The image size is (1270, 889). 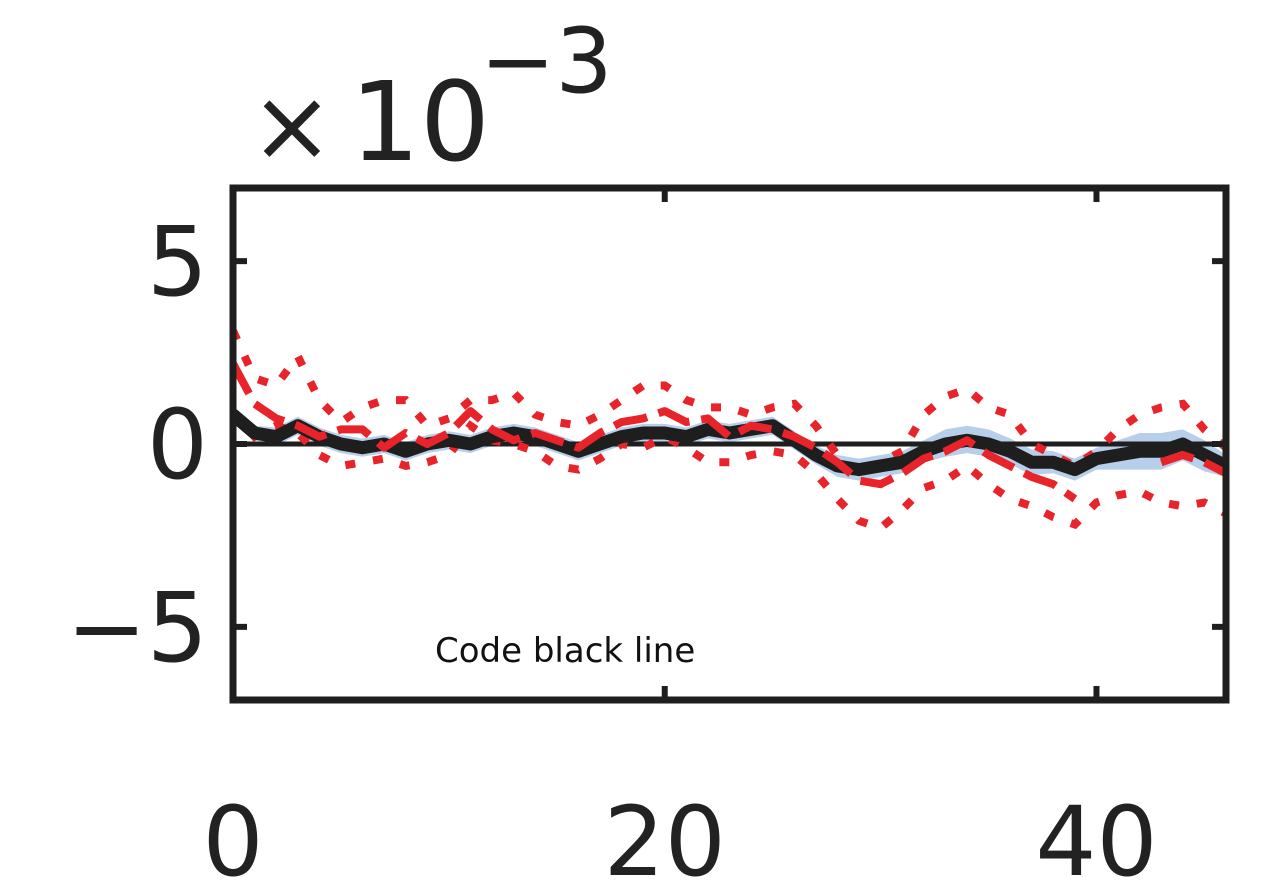 I want to click on red-dashed-layer, so click(x=729, y=432).